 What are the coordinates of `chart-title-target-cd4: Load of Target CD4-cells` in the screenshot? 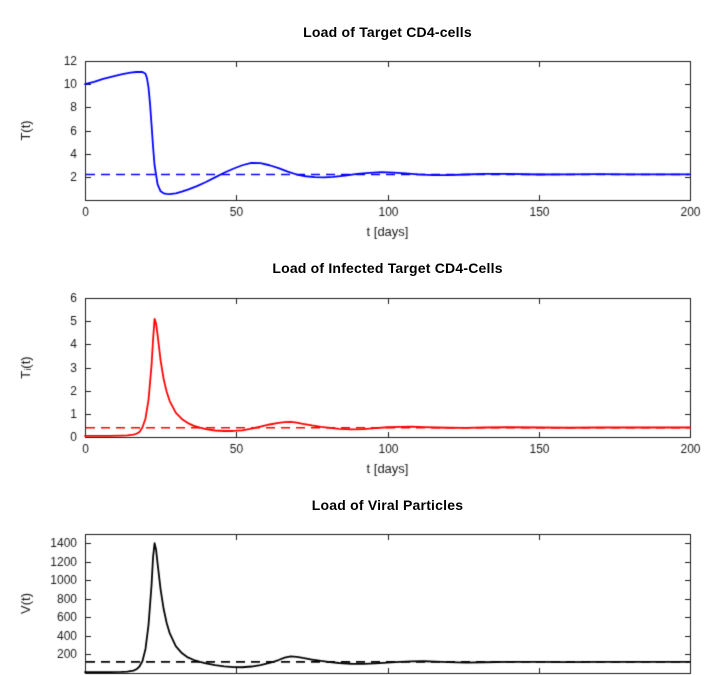 It's located at (387, 31).